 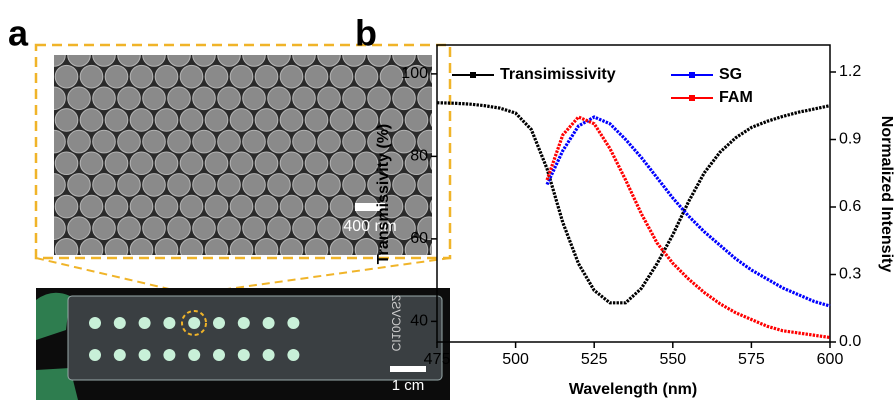 What do you see at coordinates (830, 359) in the screenshot?
I see `x-tick-label: 600` at bounding box center [830, 359].